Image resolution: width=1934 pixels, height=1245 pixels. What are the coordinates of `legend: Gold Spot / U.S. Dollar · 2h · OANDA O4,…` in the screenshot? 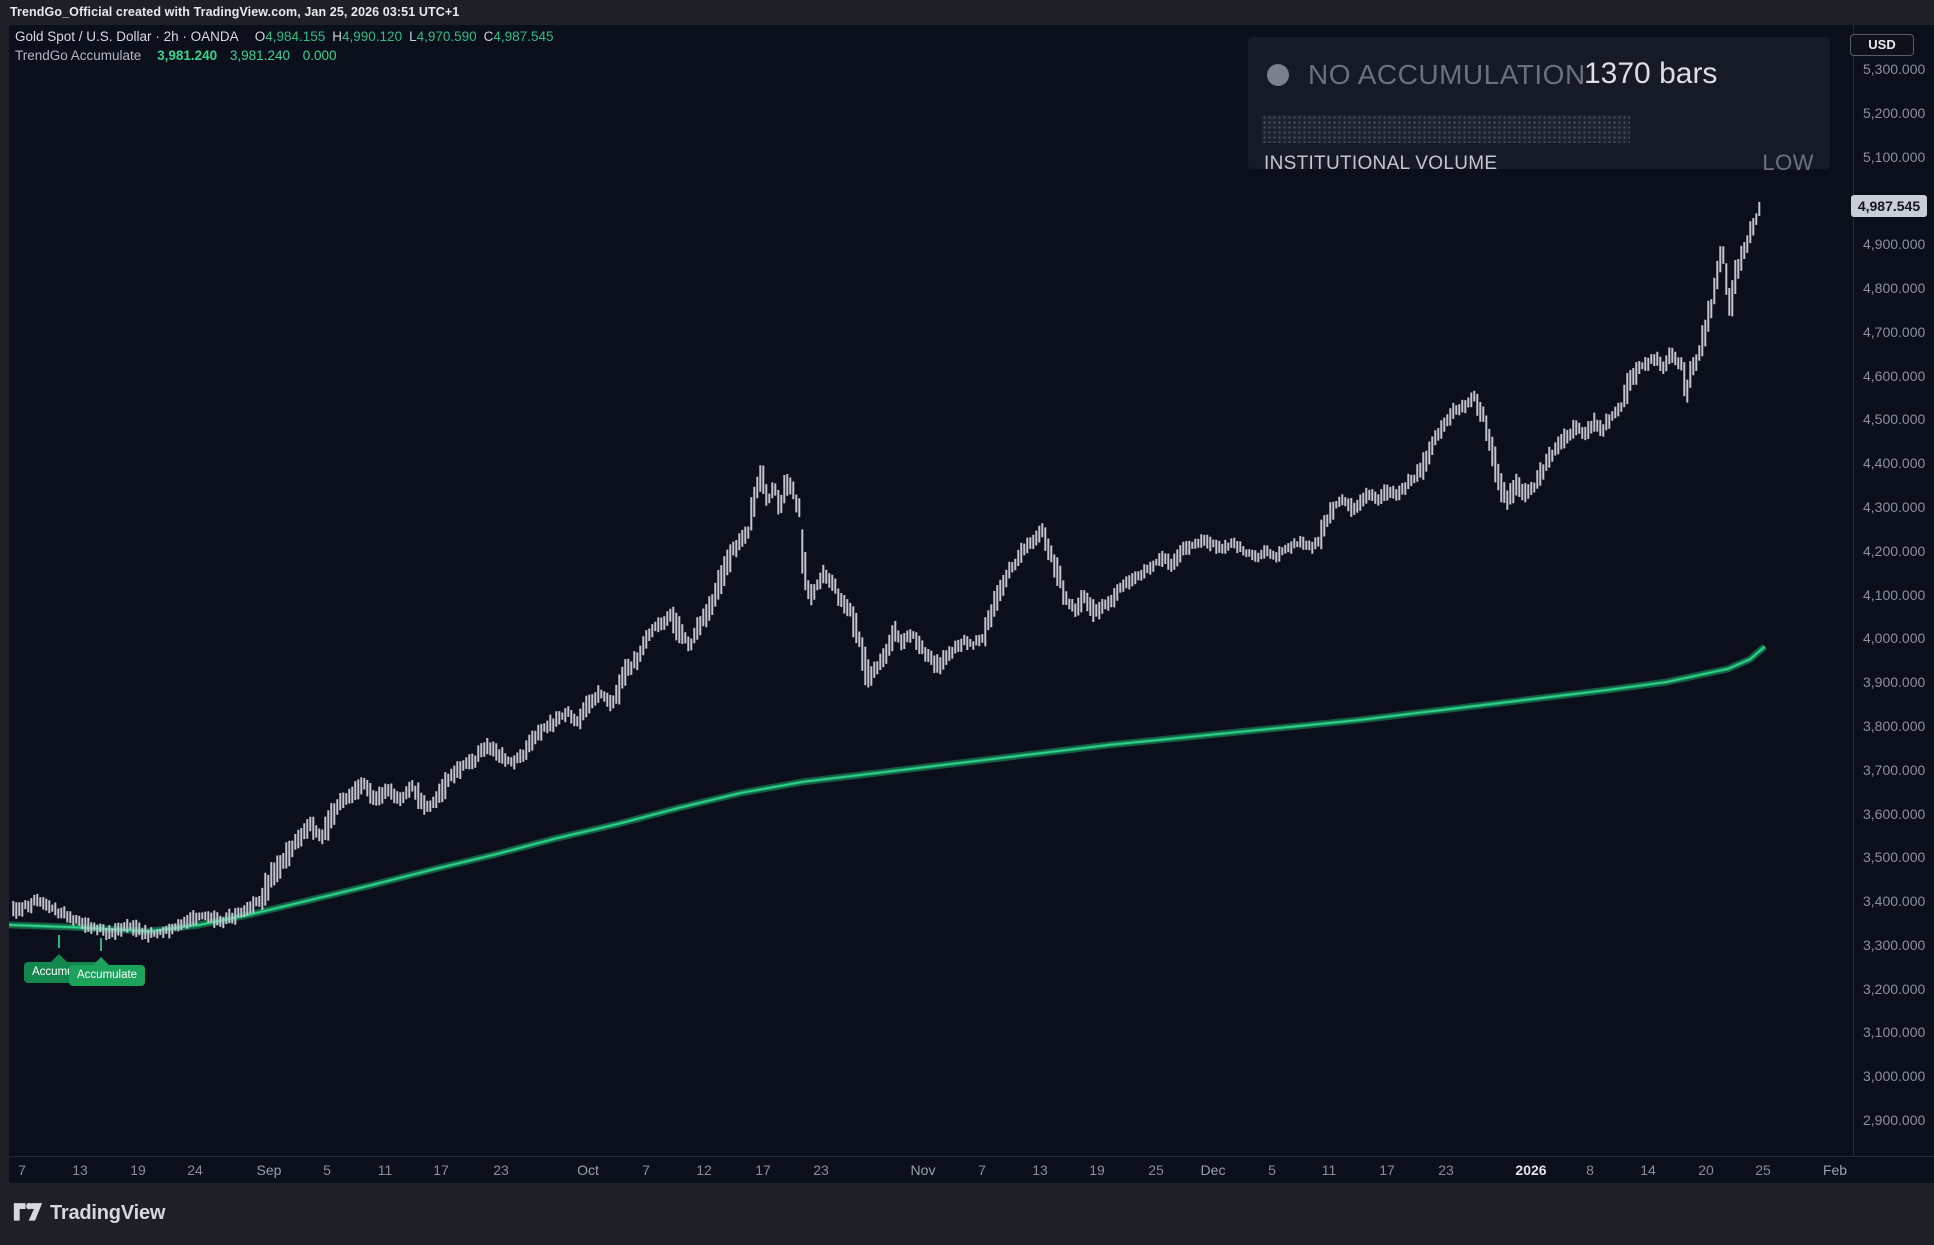 It's located at (284, 46).